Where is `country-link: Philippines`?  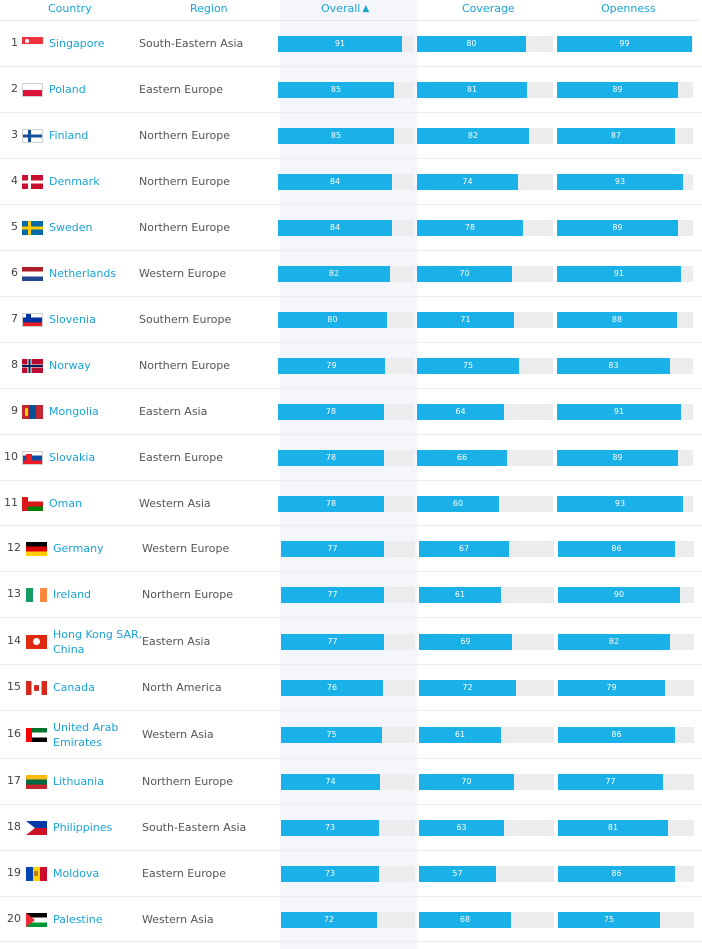
country-link: Philippines is located at coordinates (83, 827).